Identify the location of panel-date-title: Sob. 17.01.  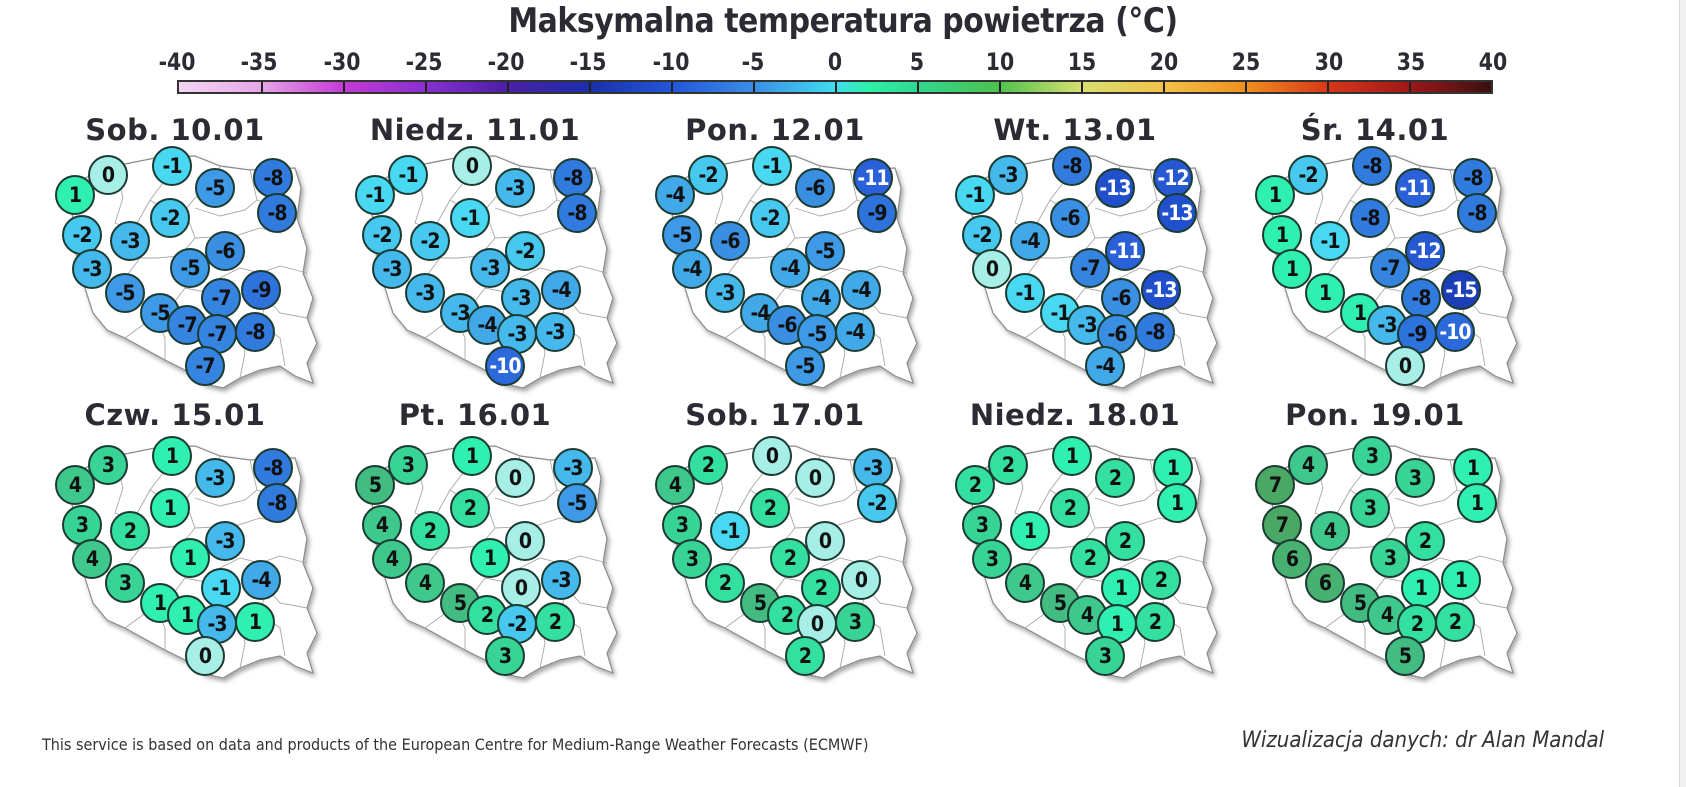
(775, 415).